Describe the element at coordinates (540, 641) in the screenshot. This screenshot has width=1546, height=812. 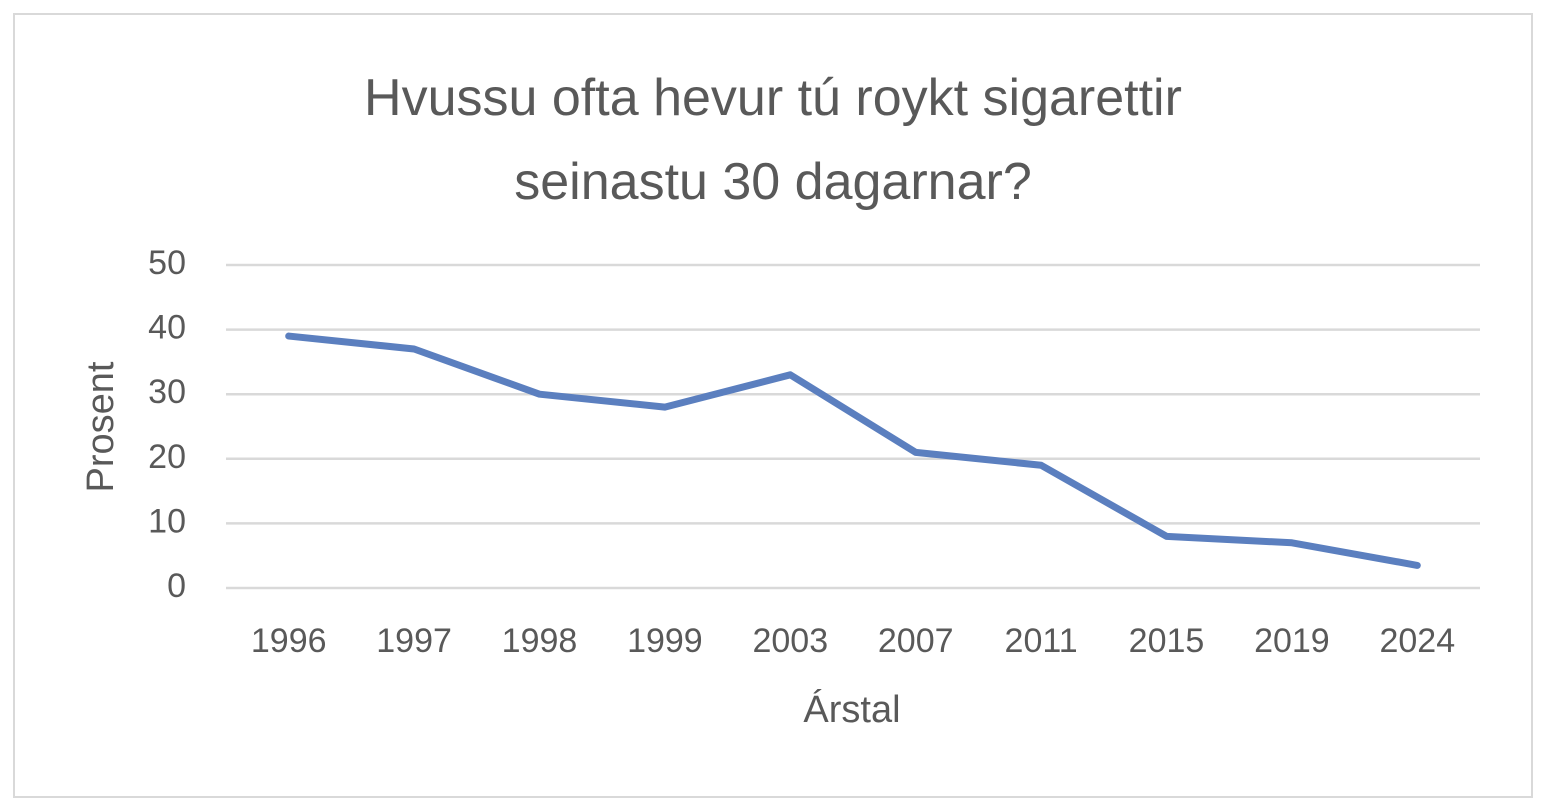
I see `x-tick-label: 1998` at that location.